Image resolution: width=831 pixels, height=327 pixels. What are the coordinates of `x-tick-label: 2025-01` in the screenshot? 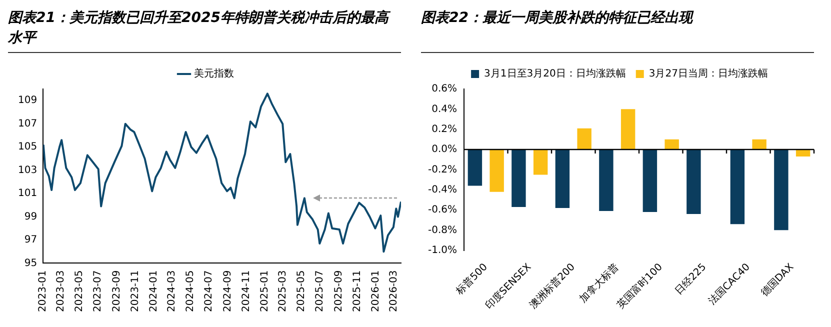 It's located at (265, 291).